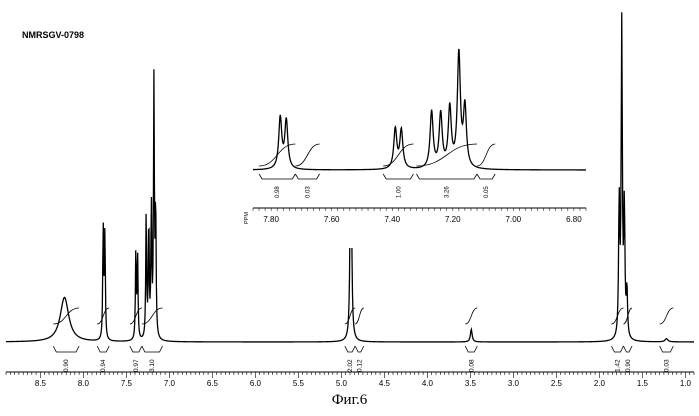 This screenshot has width=699, height=416. Describe the element at coordinates (666, 365) in the screenshot. I see `integral-value: 0.03` at that location.